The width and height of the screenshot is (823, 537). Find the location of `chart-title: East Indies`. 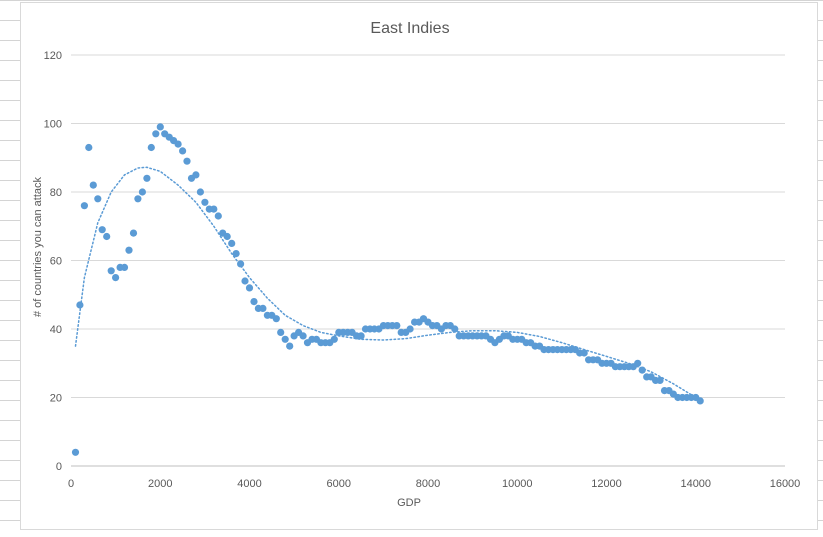

chart-title: East Indies is located at coordinates (409, 28).